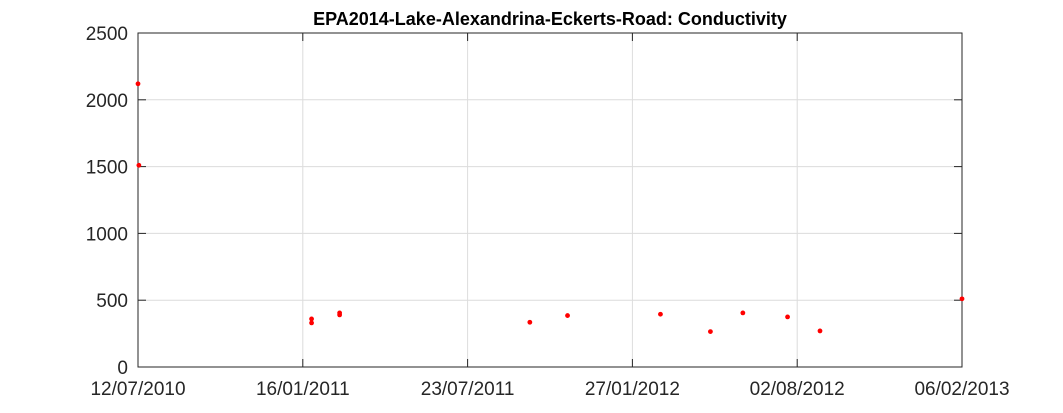  Describe the element at coordinates (468, 389) in the screenshot. I see `x-tick-label: 23/07/2011` at that location.